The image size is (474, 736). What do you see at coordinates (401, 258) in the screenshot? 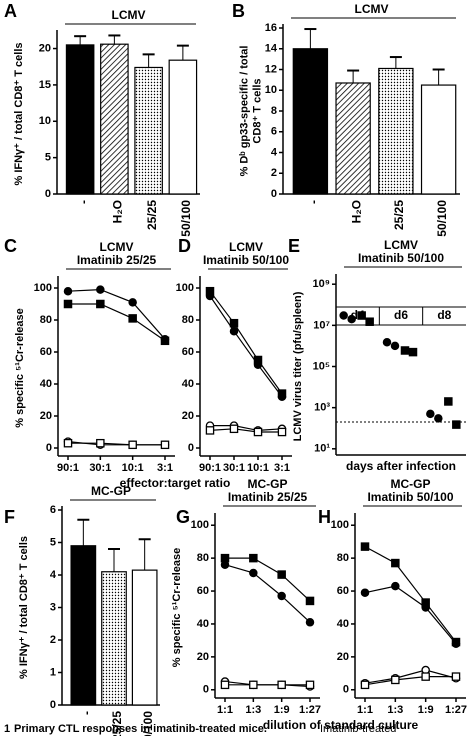
I see `chart-subtitle: Imatinib 50/100` at bounding box center [401, 258].